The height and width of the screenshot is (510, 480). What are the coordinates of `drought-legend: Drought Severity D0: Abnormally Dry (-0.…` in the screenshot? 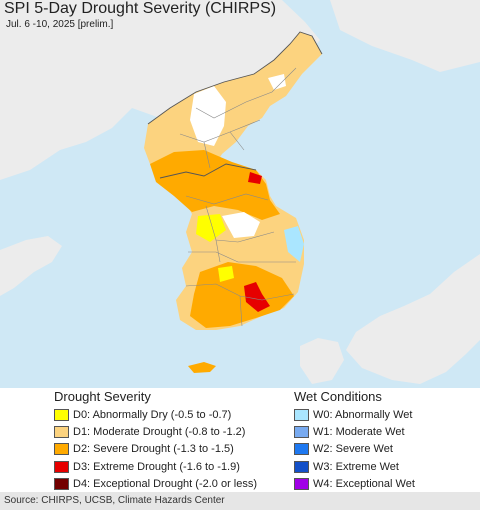 It's located at (145, 439).